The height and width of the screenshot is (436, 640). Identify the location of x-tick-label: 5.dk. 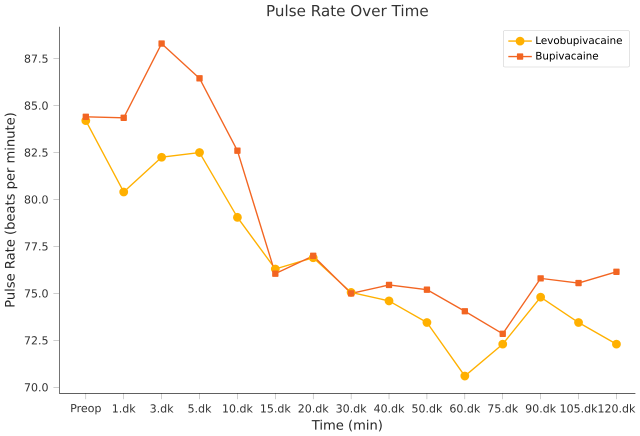
(200, 408).